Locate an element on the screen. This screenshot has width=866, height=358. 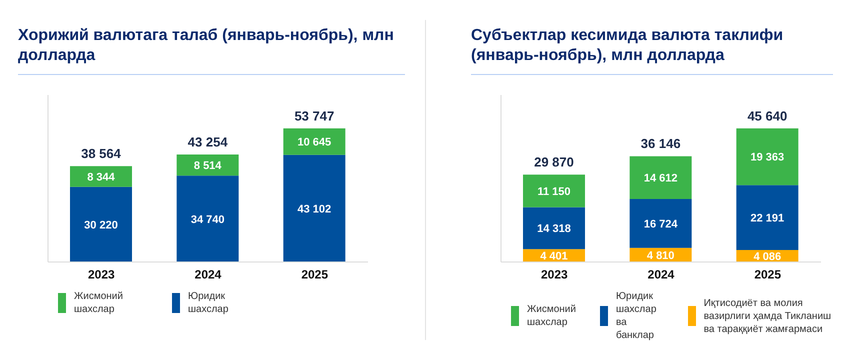
data-label: 22 191 is located at coordinates (767, 218).